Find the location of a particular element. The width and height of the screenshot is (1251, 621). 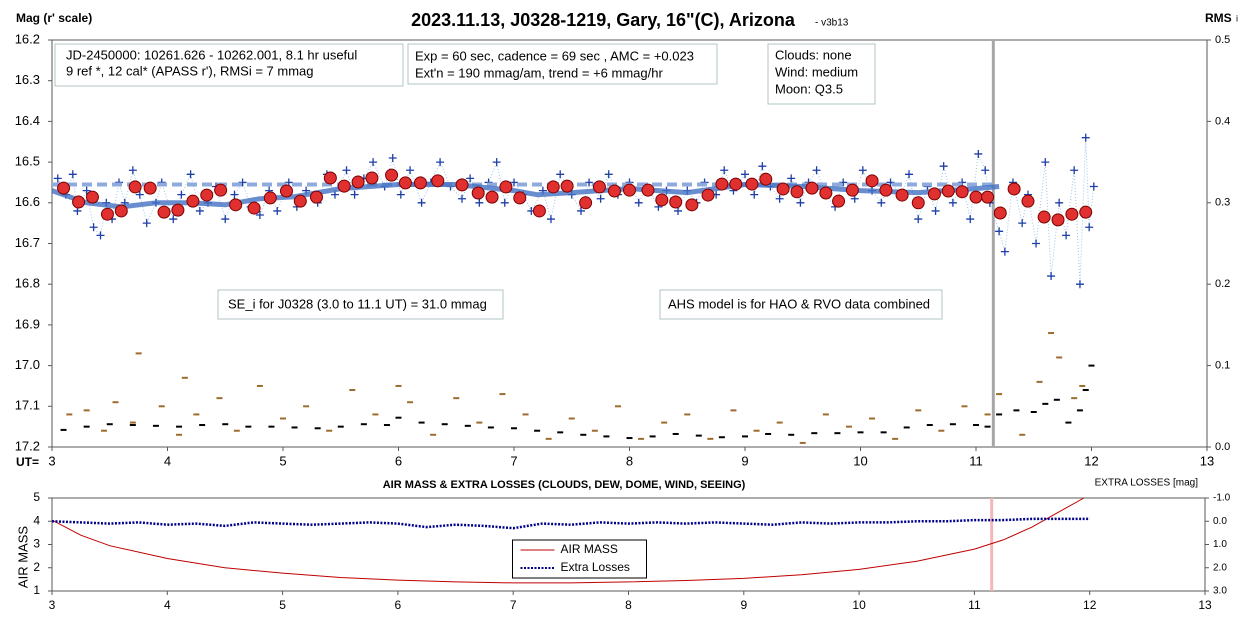

y-tick-label: 16.2 is located at coordinates (27, 38).